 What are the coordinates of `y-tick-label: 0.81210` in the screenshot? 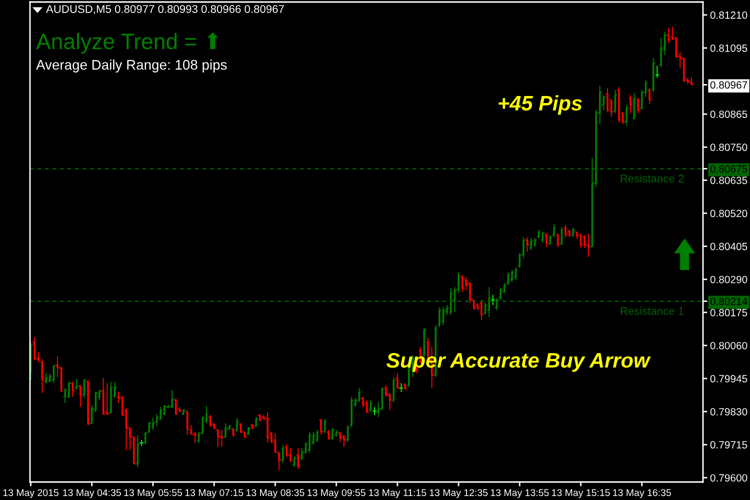 It's located at (729, 15).